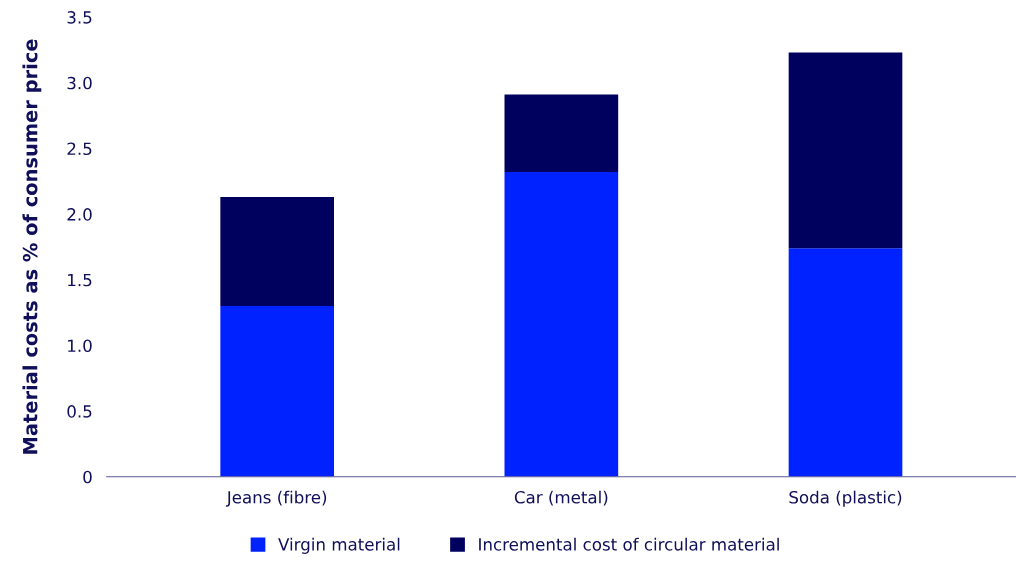  What do you see at coordinates (32, 246) in the screenshot?
I see `y-axis-title: Material costs as % of consumer price` at bounding box center [32, 246].